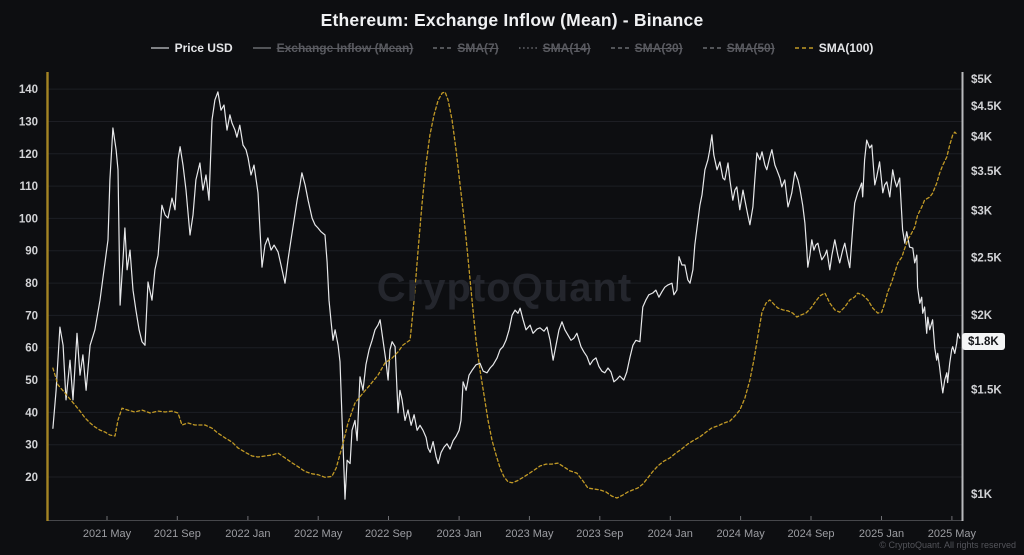  Describe the element at coordinates (952, 534) in the screenshot. I see `x-tick-label: 2025 May` at that location.